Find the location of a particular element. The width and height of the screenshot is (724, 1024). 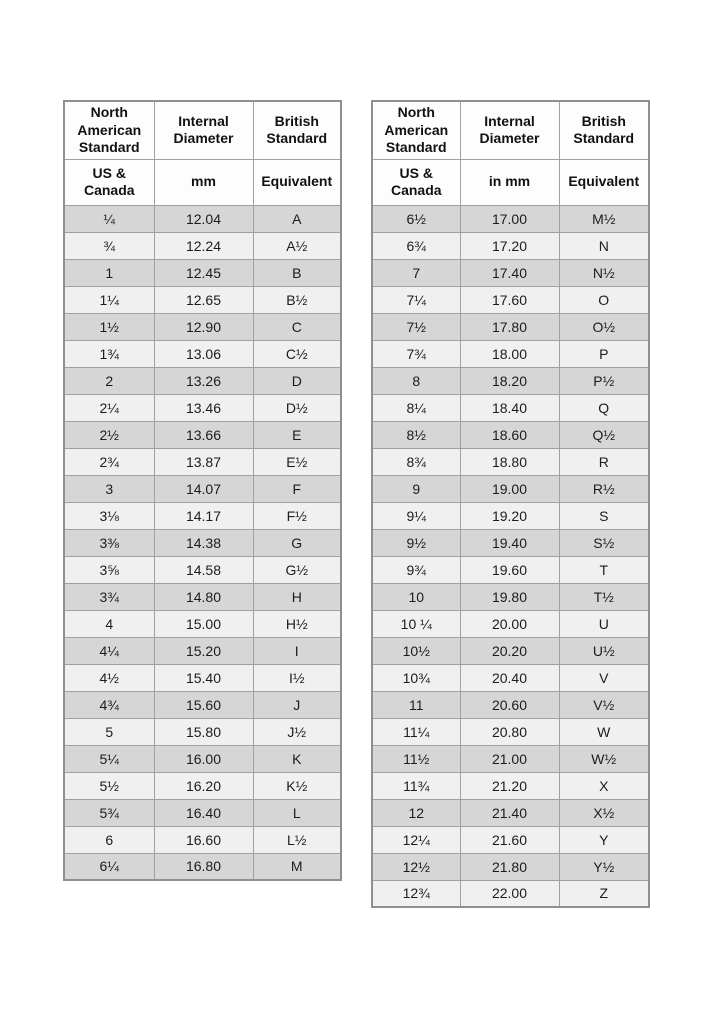

table-cell: I½ is located at coordinates (297, 677).